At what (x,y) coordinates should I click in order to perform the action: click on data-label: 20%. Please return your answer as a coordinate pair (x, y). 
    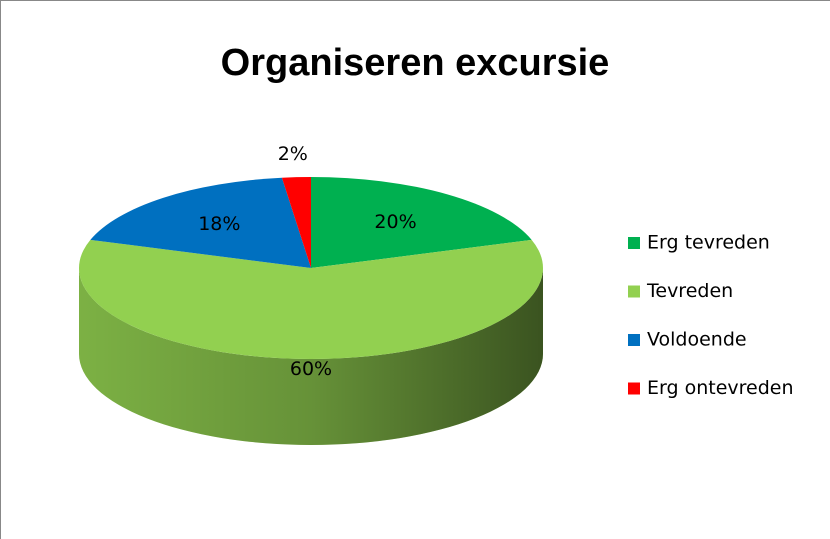
    Looking at the image, I should click on (395, 222).